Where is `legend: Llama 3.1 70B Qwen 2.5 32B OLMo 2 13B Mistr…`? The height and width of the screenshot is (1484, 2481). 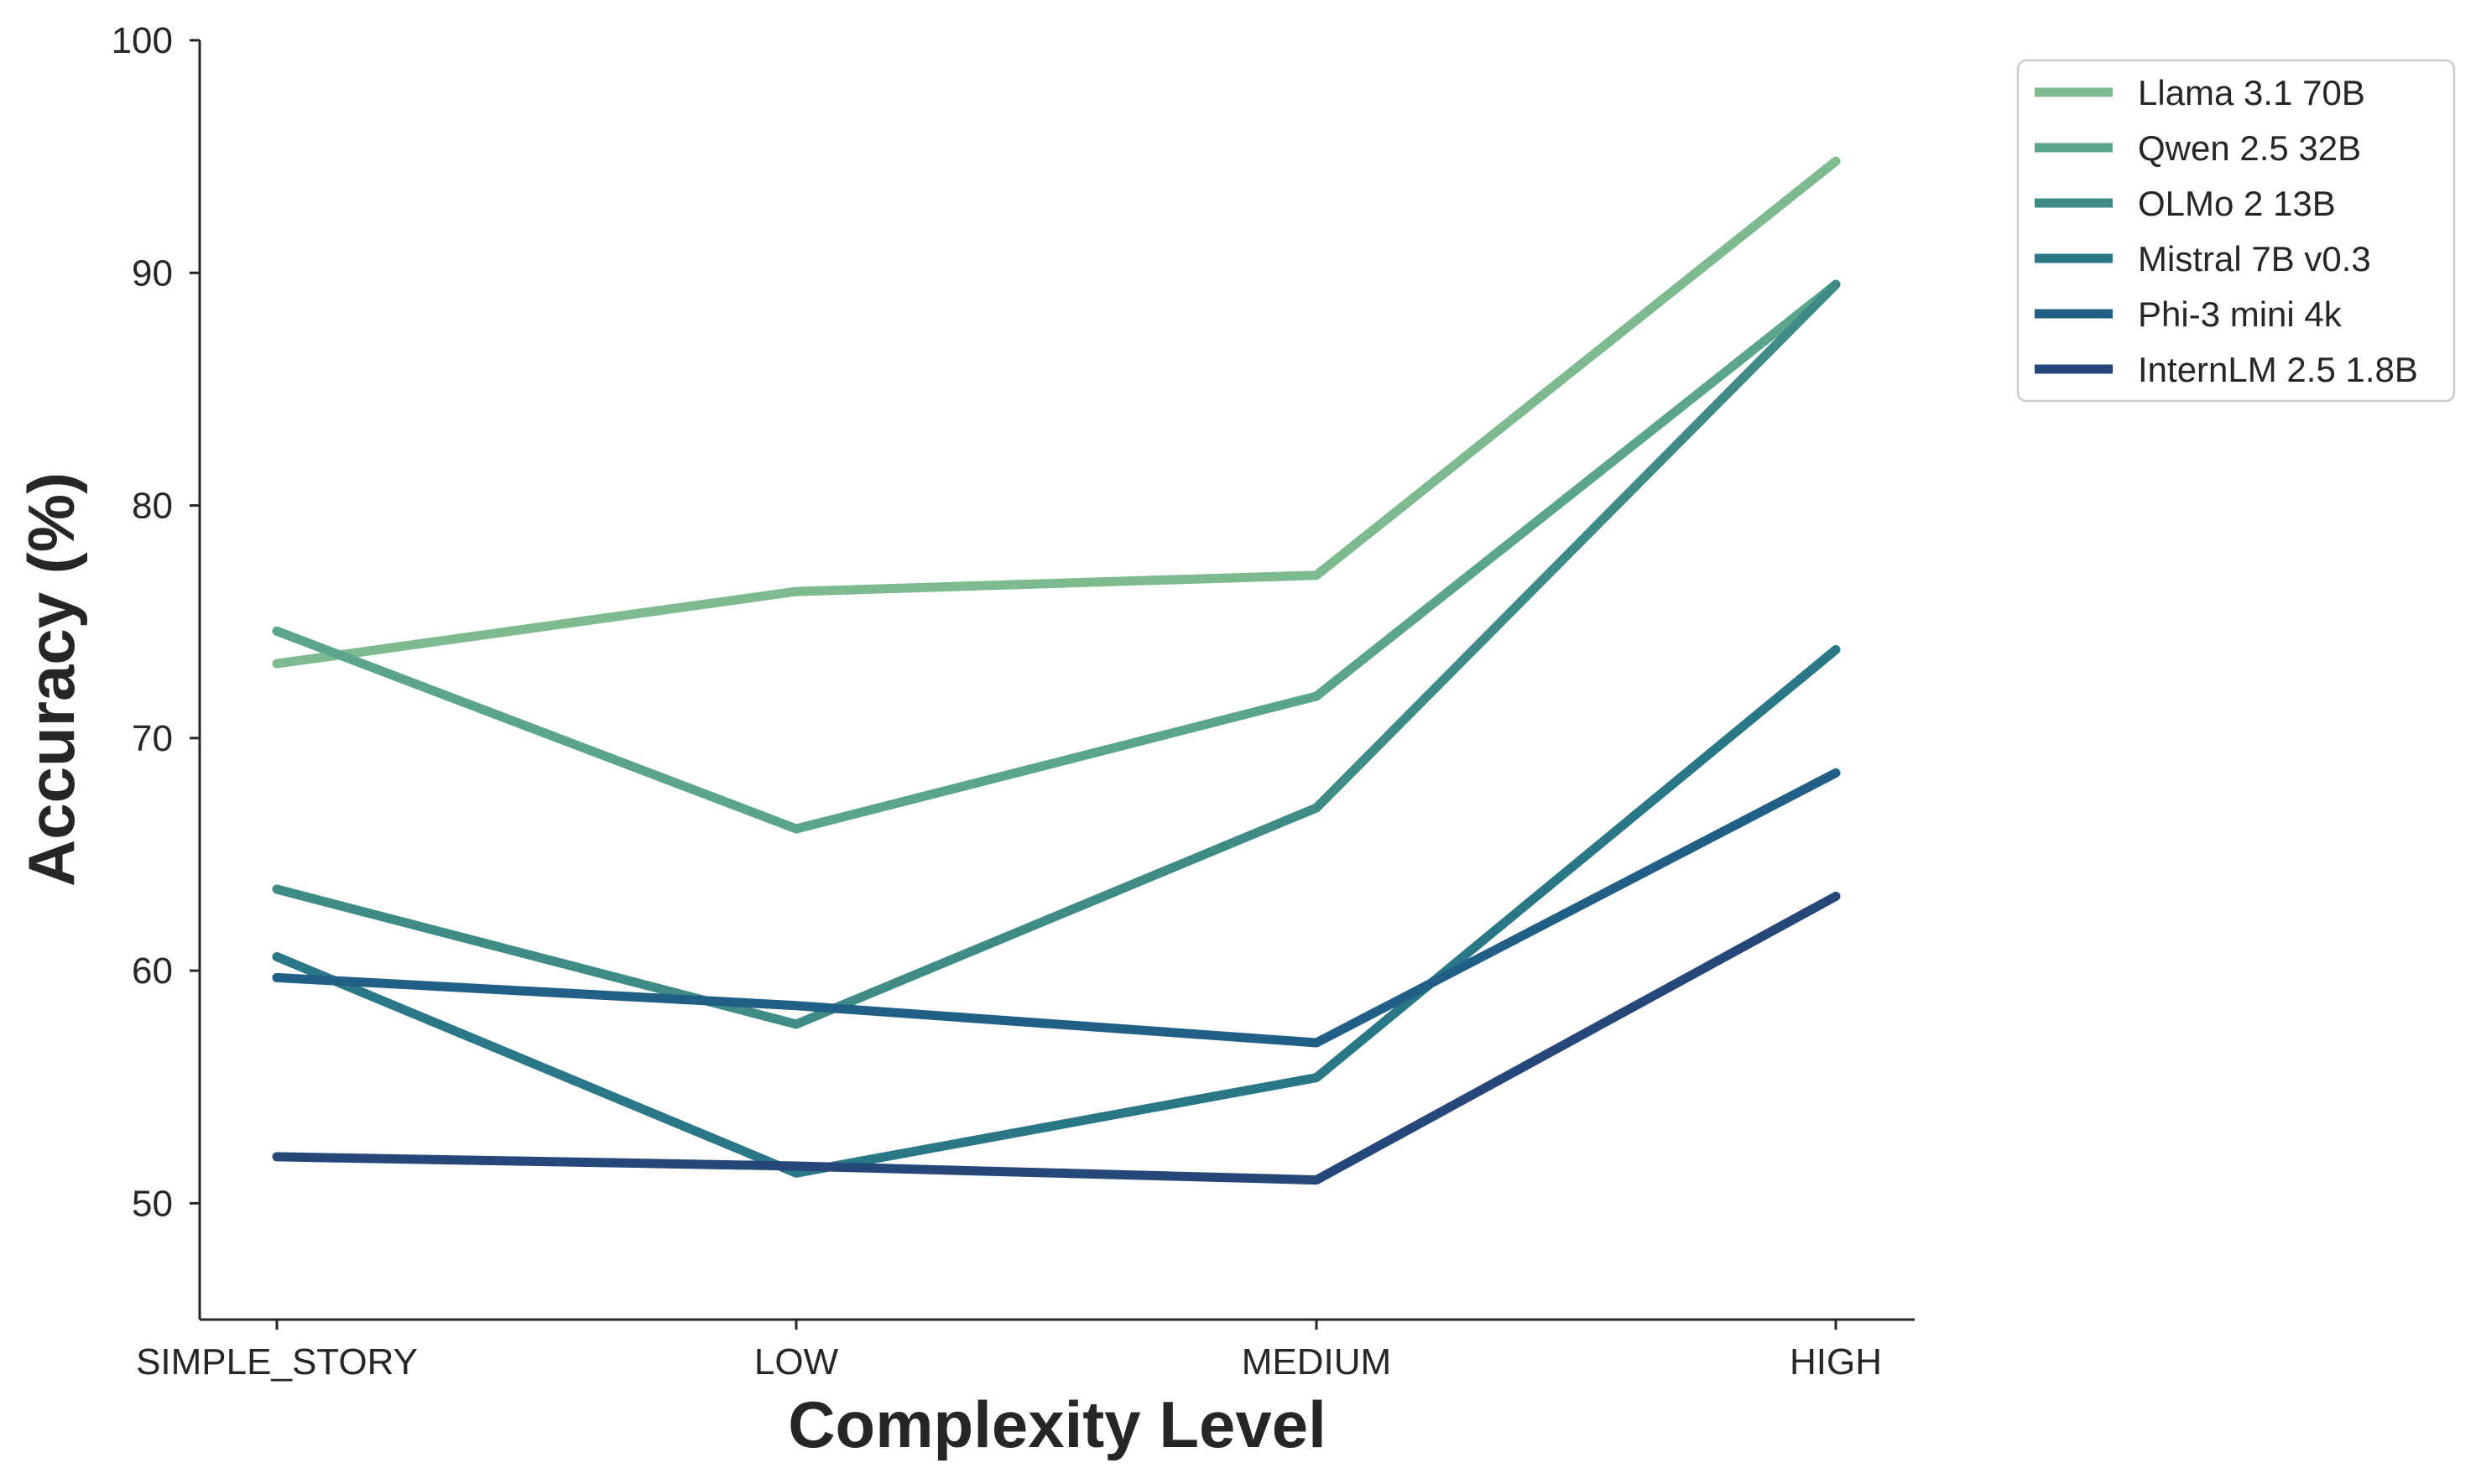
legend: Llama 3.1 70B Qwen 2.5 32B OLMo 2 13B Mistr… is located at coordinates (2236, 231).